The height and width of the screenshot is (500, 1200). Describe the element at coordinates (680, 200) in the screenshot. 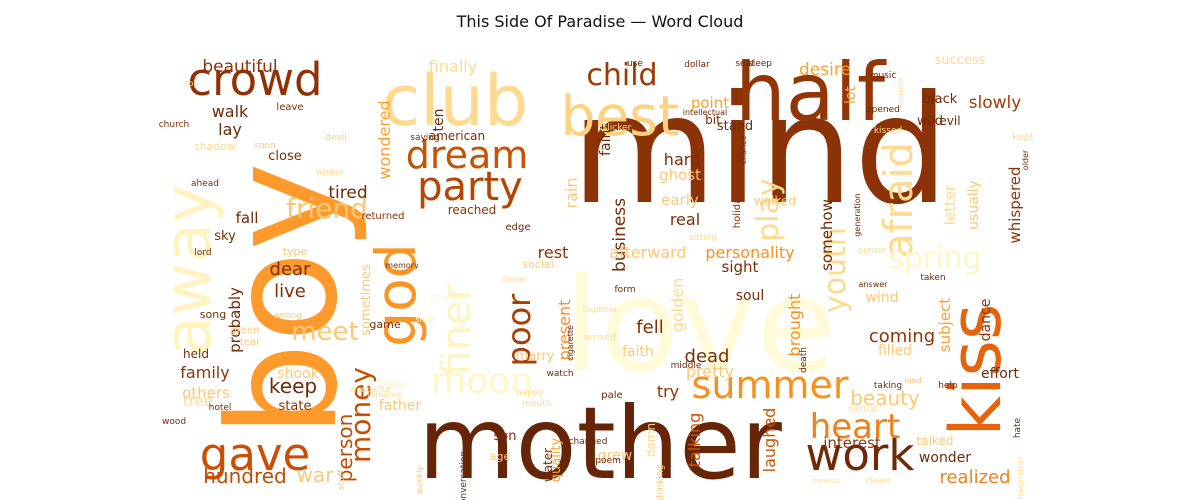

I see `word-early: early` at that location.